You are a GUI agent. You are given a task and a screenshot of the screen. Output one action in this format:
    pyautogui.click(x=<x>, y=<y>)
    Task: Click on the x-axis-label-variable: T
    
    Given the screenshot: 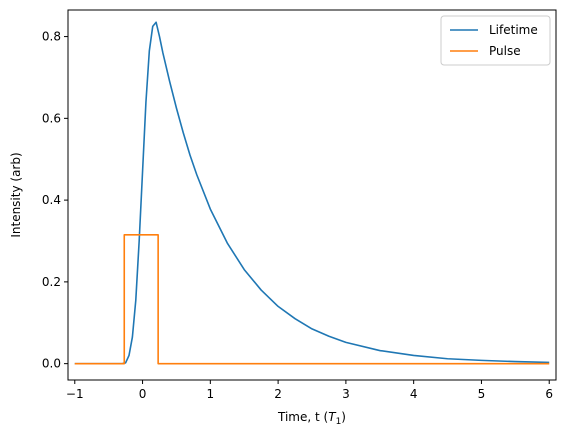 What is the action you would take?
    pyautogui.click(x=332, y=417)
    